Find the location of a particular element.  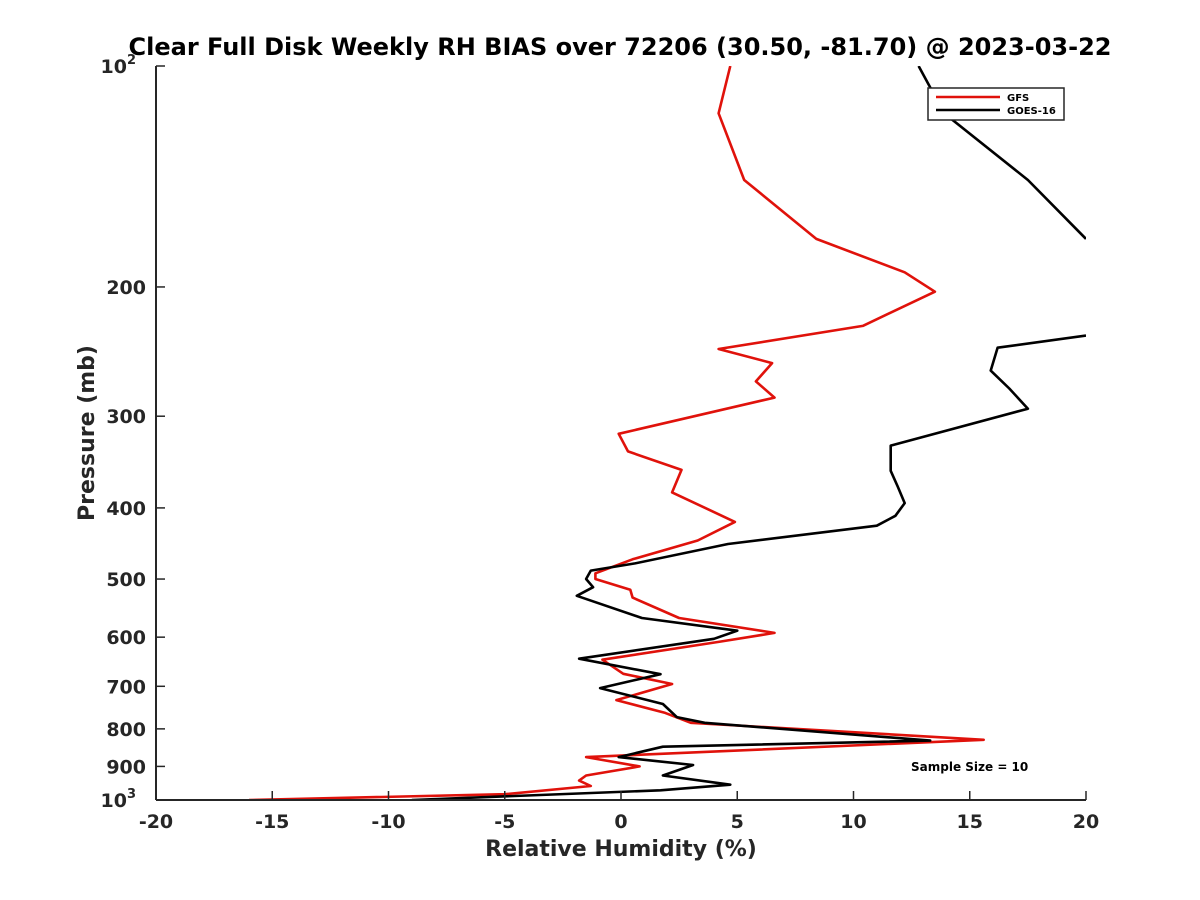

x-tick-label: 20 is located at coordinates (1086, 822).